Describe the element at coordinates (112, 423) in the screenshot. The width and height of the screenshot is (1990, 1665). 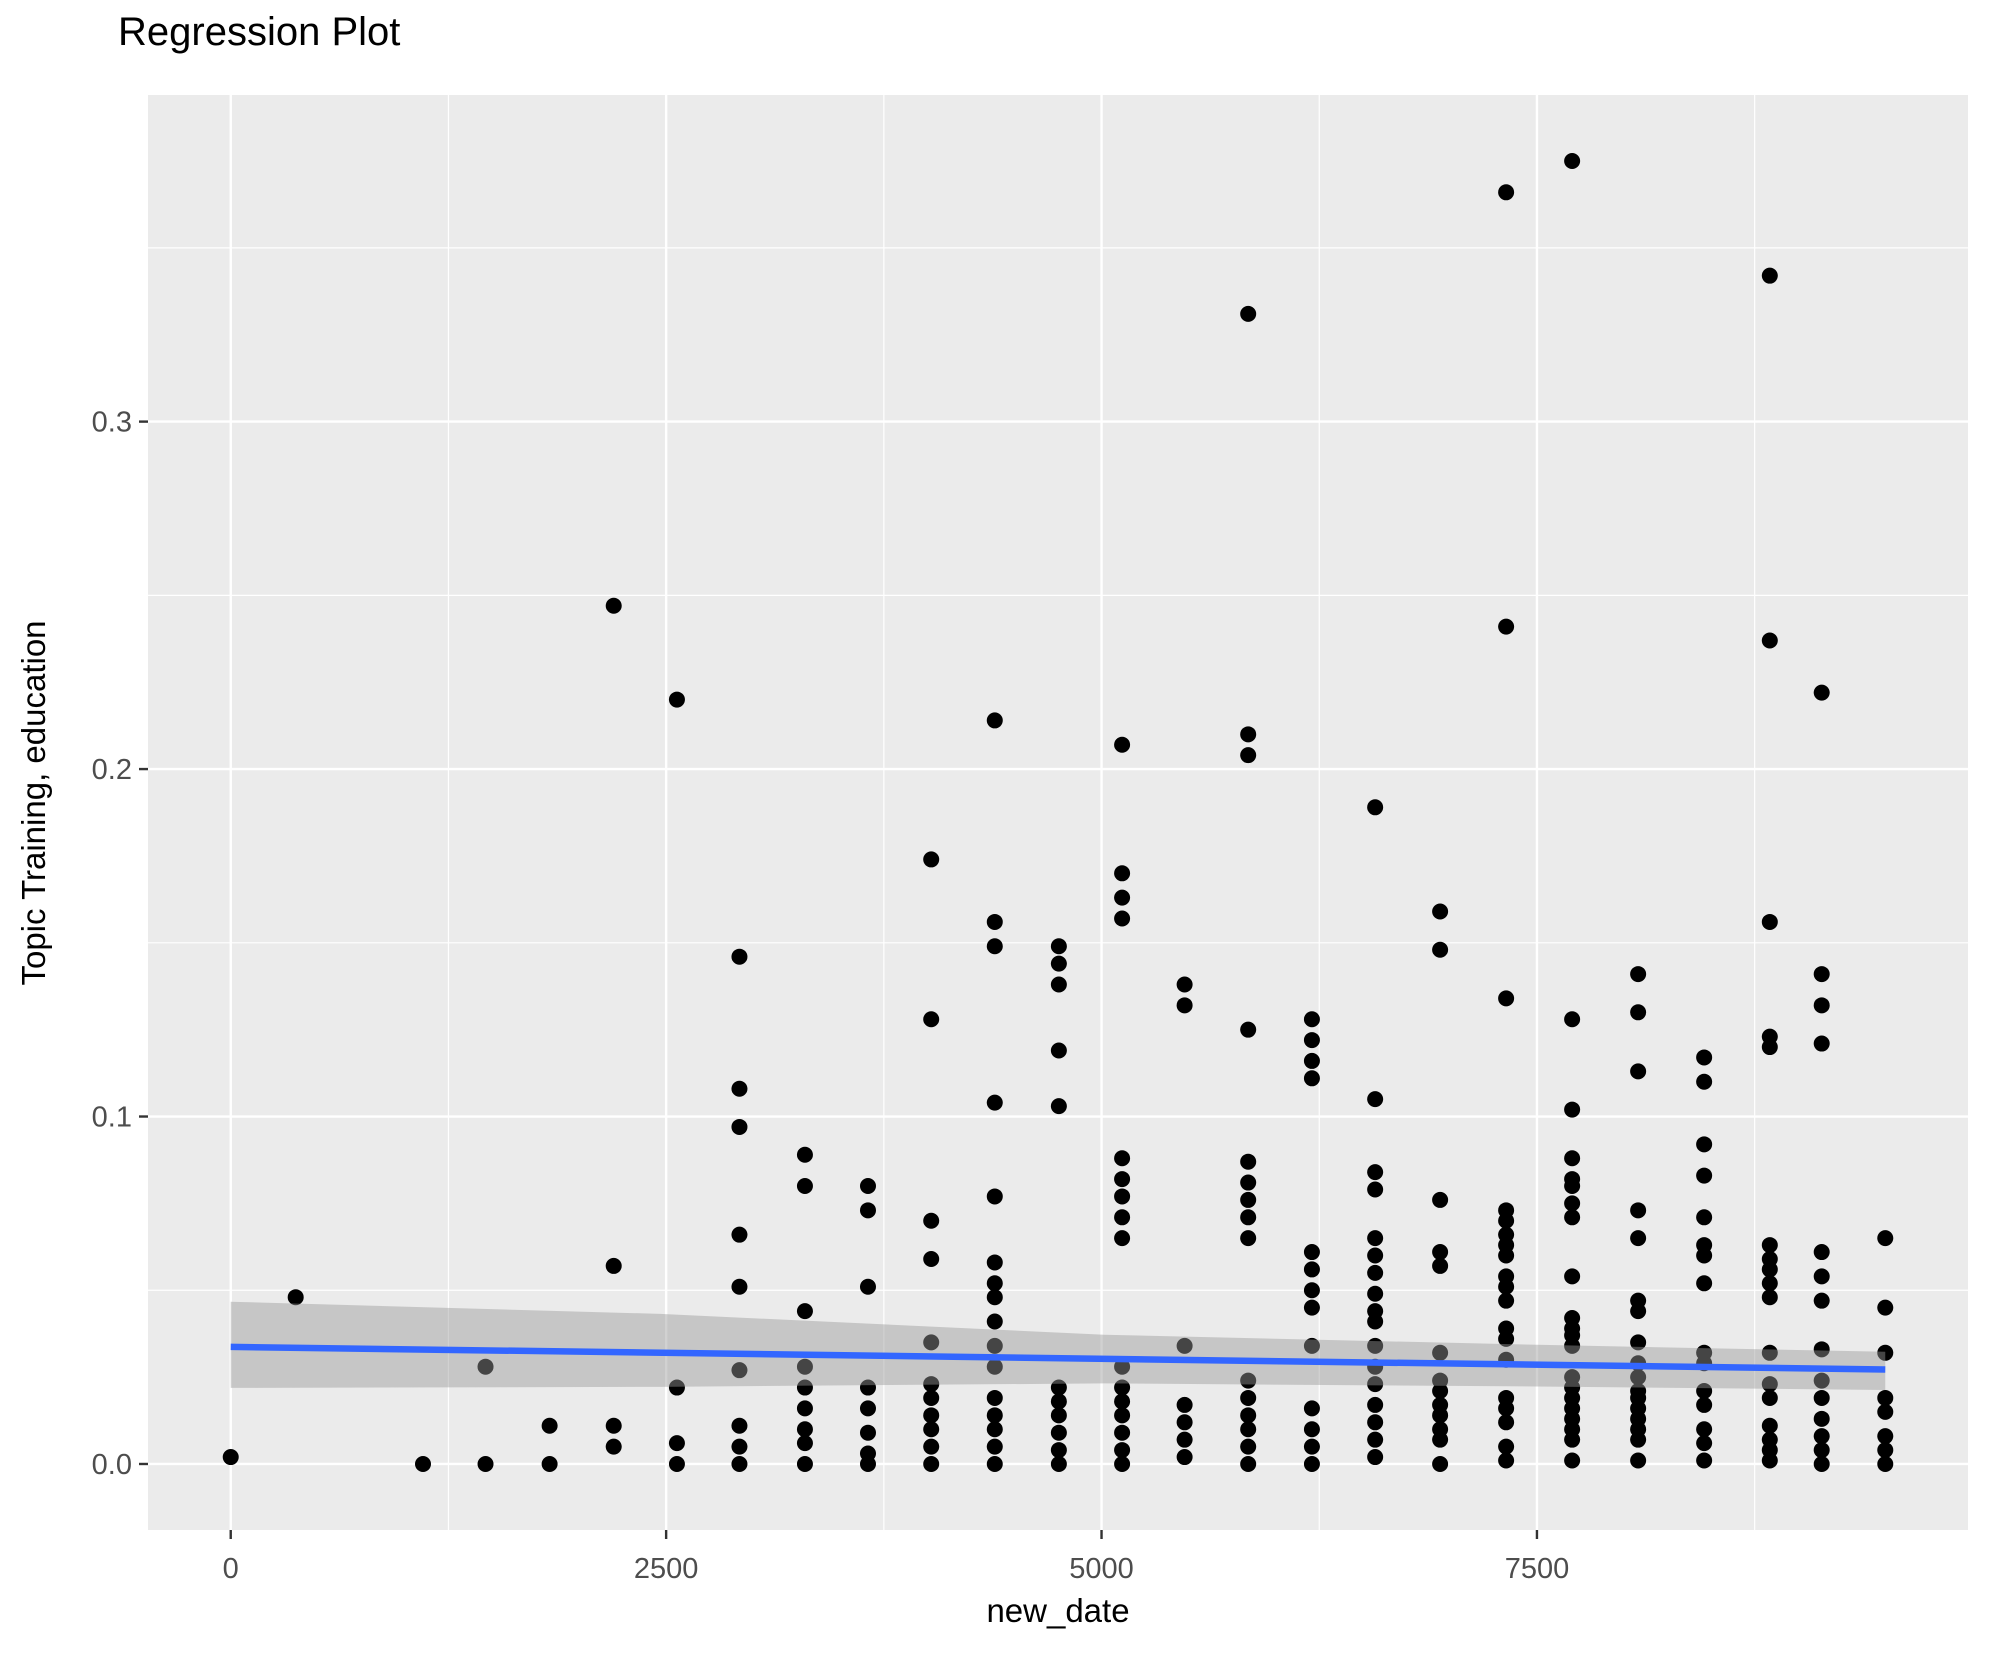
I see `y-tick-label: 0.3` at that location.